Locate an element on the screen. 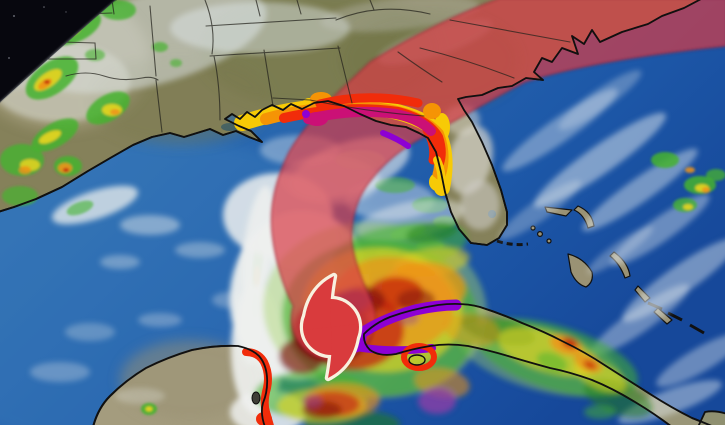  hurricane-icon is located at coordinates (331, 327).